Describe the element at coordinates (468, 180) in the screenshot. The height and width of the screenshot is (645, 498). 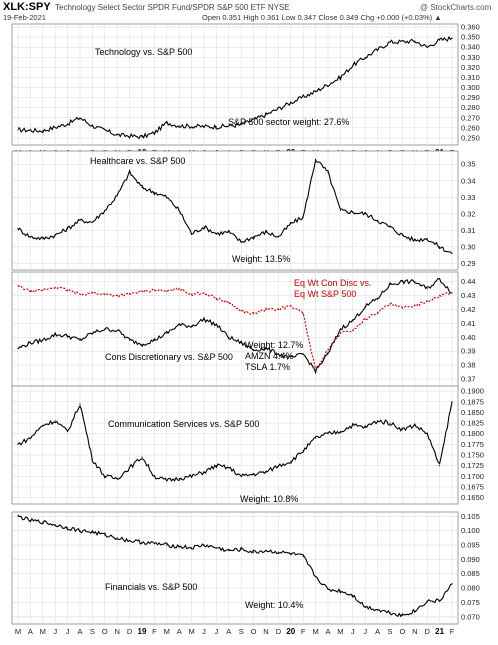
I see `y-tick-label: 0.34` at that location.